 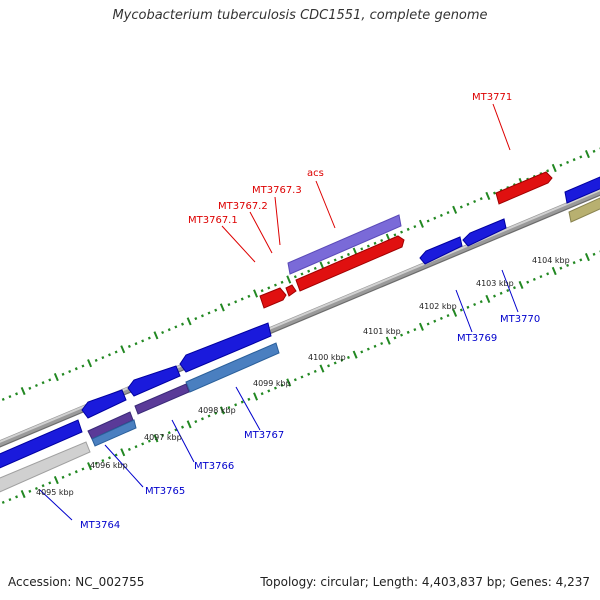 I want to click on gene-mt3771, so click(x=524, y=188).